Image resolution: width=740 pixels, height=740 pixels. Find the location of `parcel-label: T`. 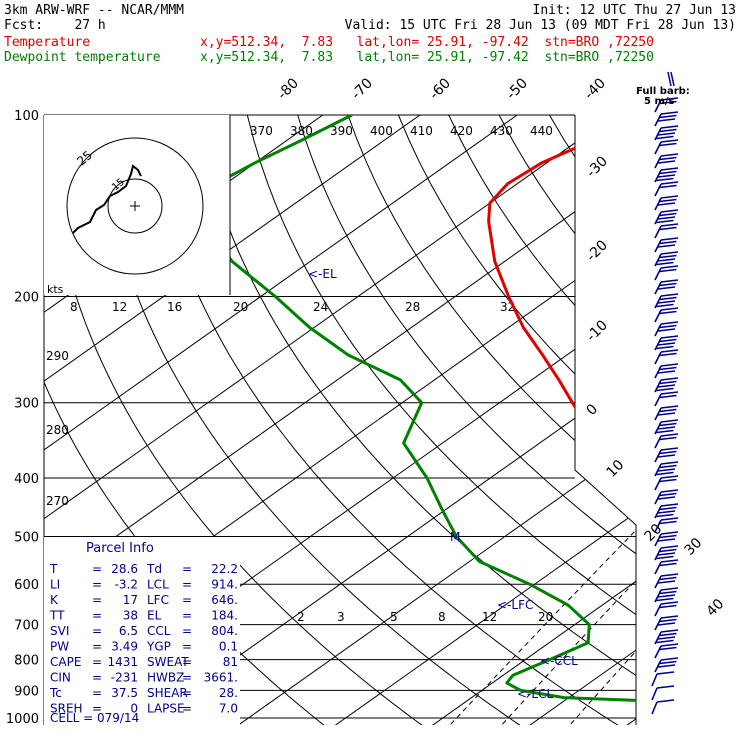

parcel-label: T is located at coordinates (53, 569).